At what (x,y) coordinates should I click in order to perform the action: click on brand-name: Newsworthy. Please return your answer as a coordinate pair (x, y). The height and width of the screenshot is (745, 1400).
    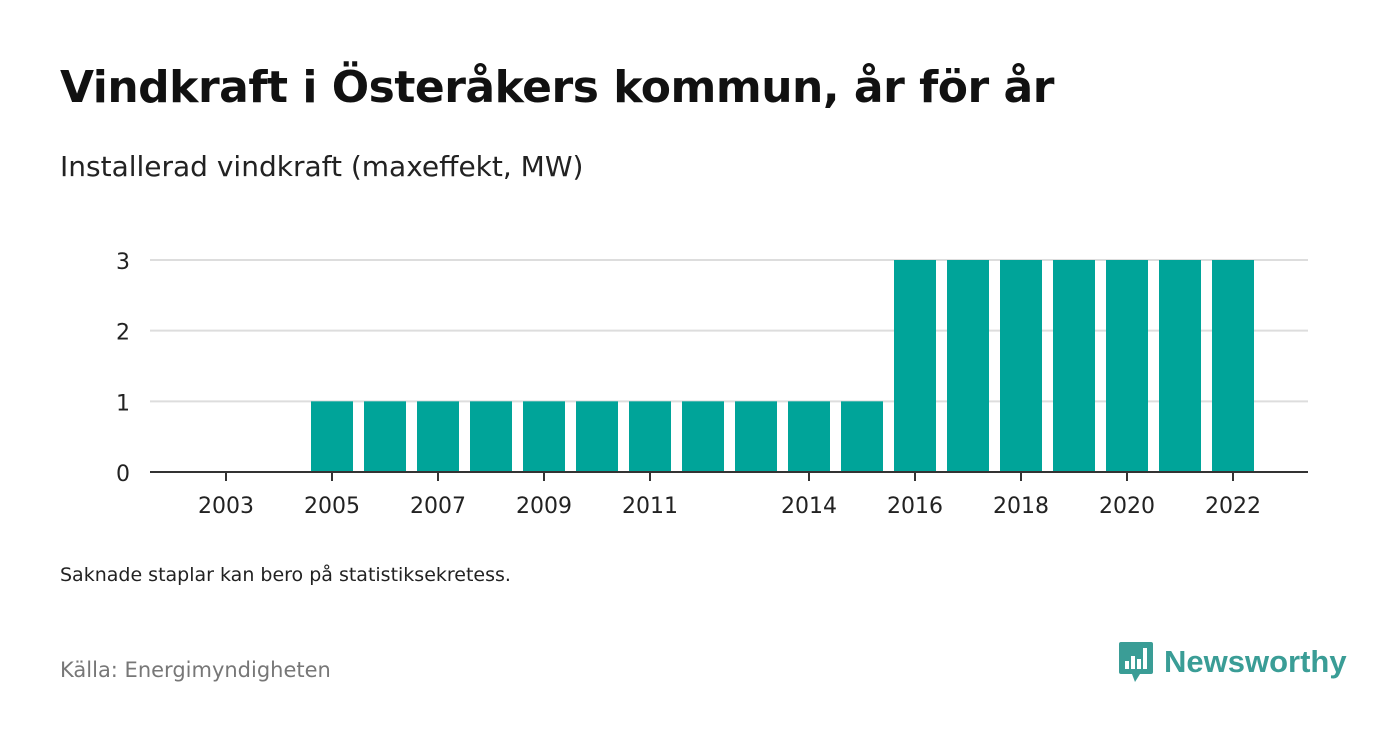
    Looking at the image, I should click on (1255, 661).